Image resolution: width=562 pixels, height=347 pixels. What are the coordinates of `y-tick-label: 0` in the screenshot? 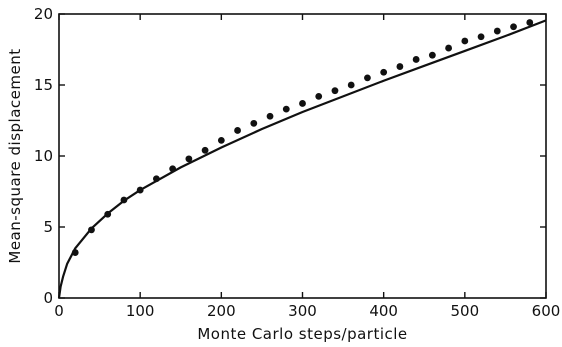 It's located at (48, 298).